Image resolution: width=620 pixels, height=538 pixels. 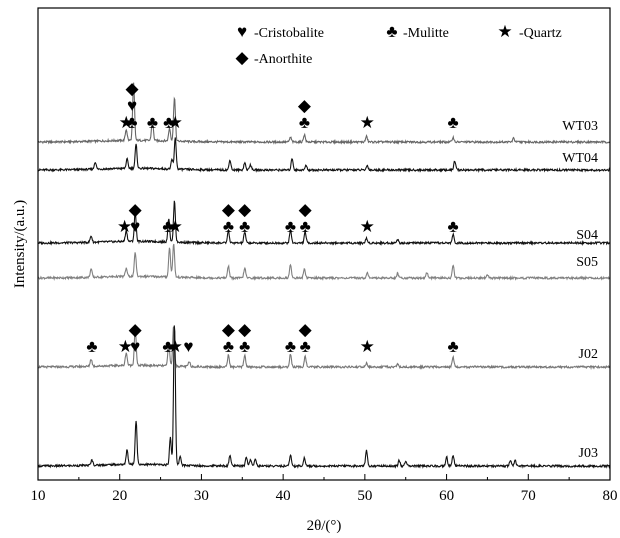 I want to click on trace-wt04, so click(x=324, y=155).